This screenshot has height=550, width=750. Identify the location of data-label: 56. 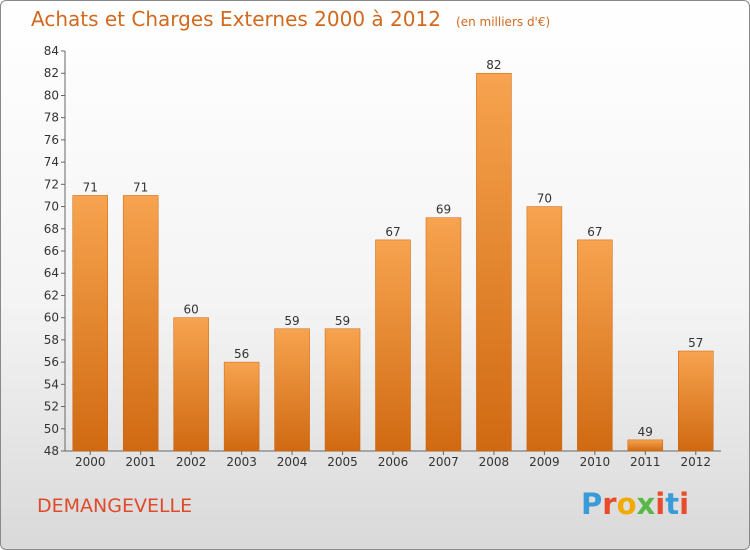
(241, 354).